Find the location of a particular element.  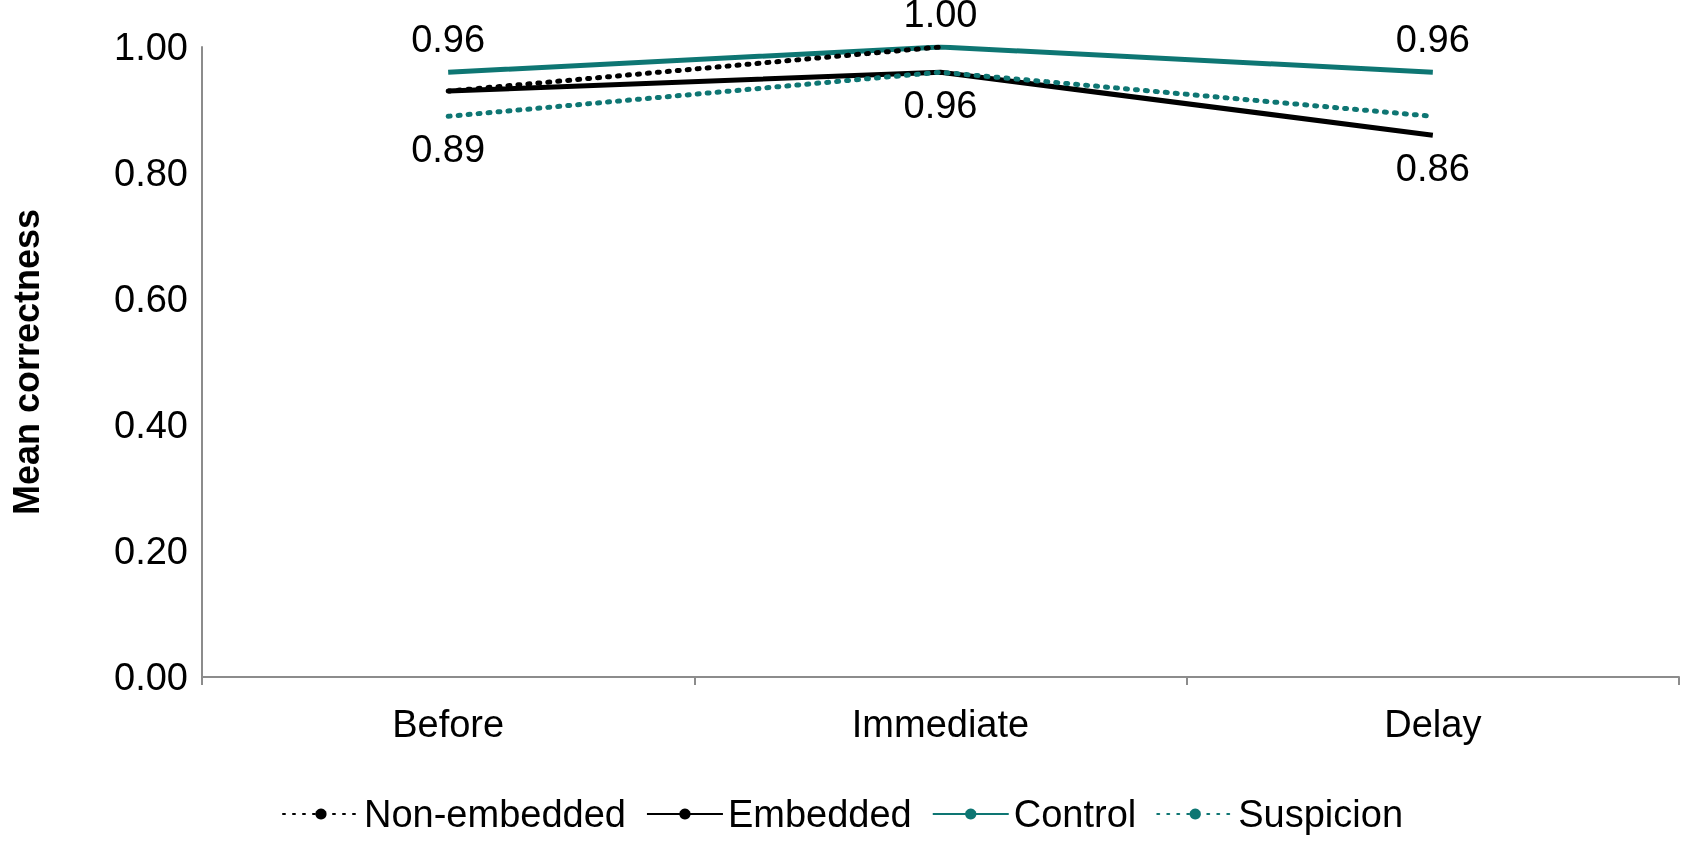

x-tick-label: Immediate is located at coordinates (940, 724).